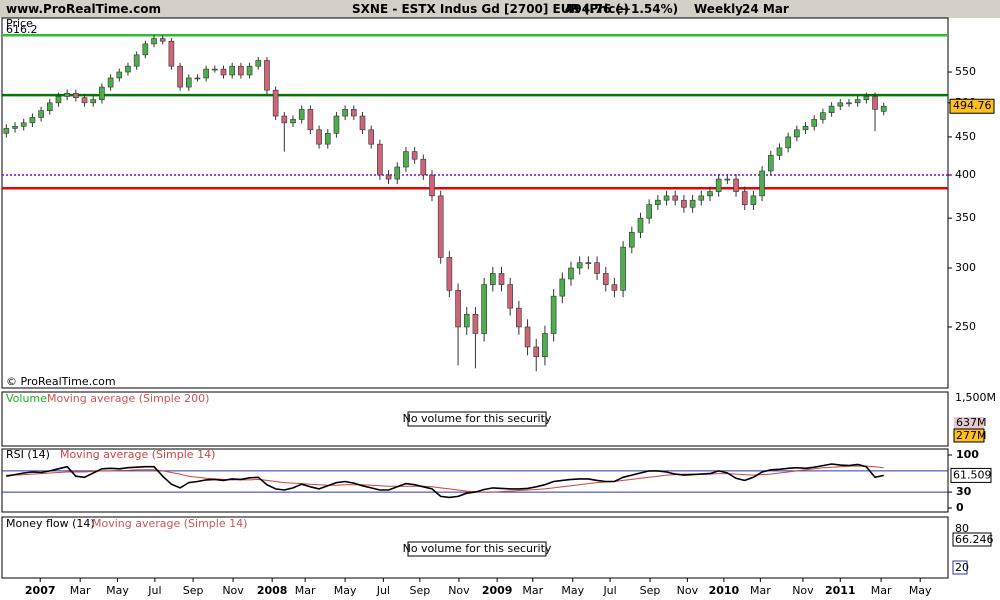 Image resolution: width=1000 pixels, height=600 pixels. Describe the element at coordinates (128, 398) in the screenshot. I see `volume-ma-label: Moving average (Simple 200)` at that location.